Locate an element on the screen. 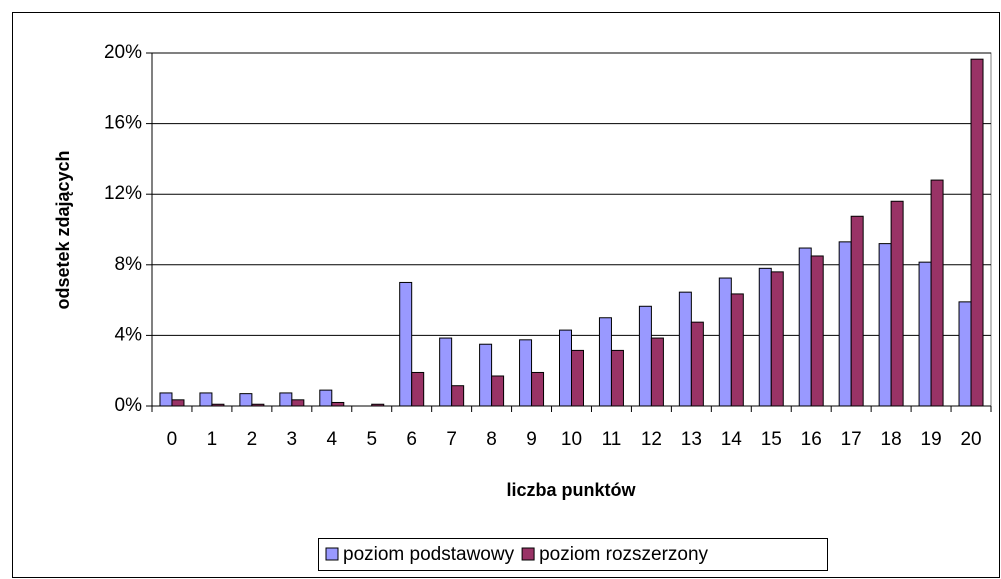 The image size is (1001, 579). x-tick-label: 14 is located at coordinates (732, 439).